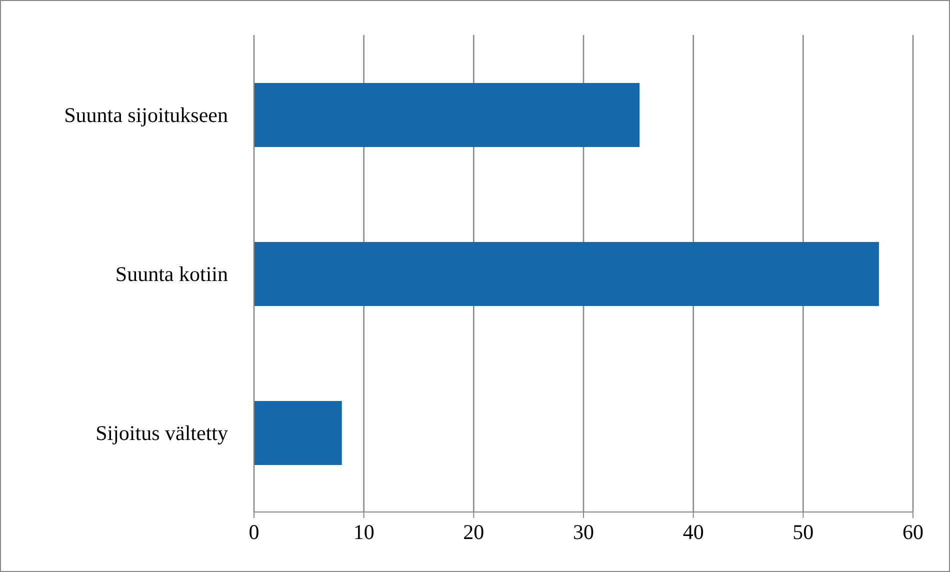  What do you see at coordinates (913, 532) in the screenshot?
I see `x-tick-label: 60` at bounding box center [913, 532].